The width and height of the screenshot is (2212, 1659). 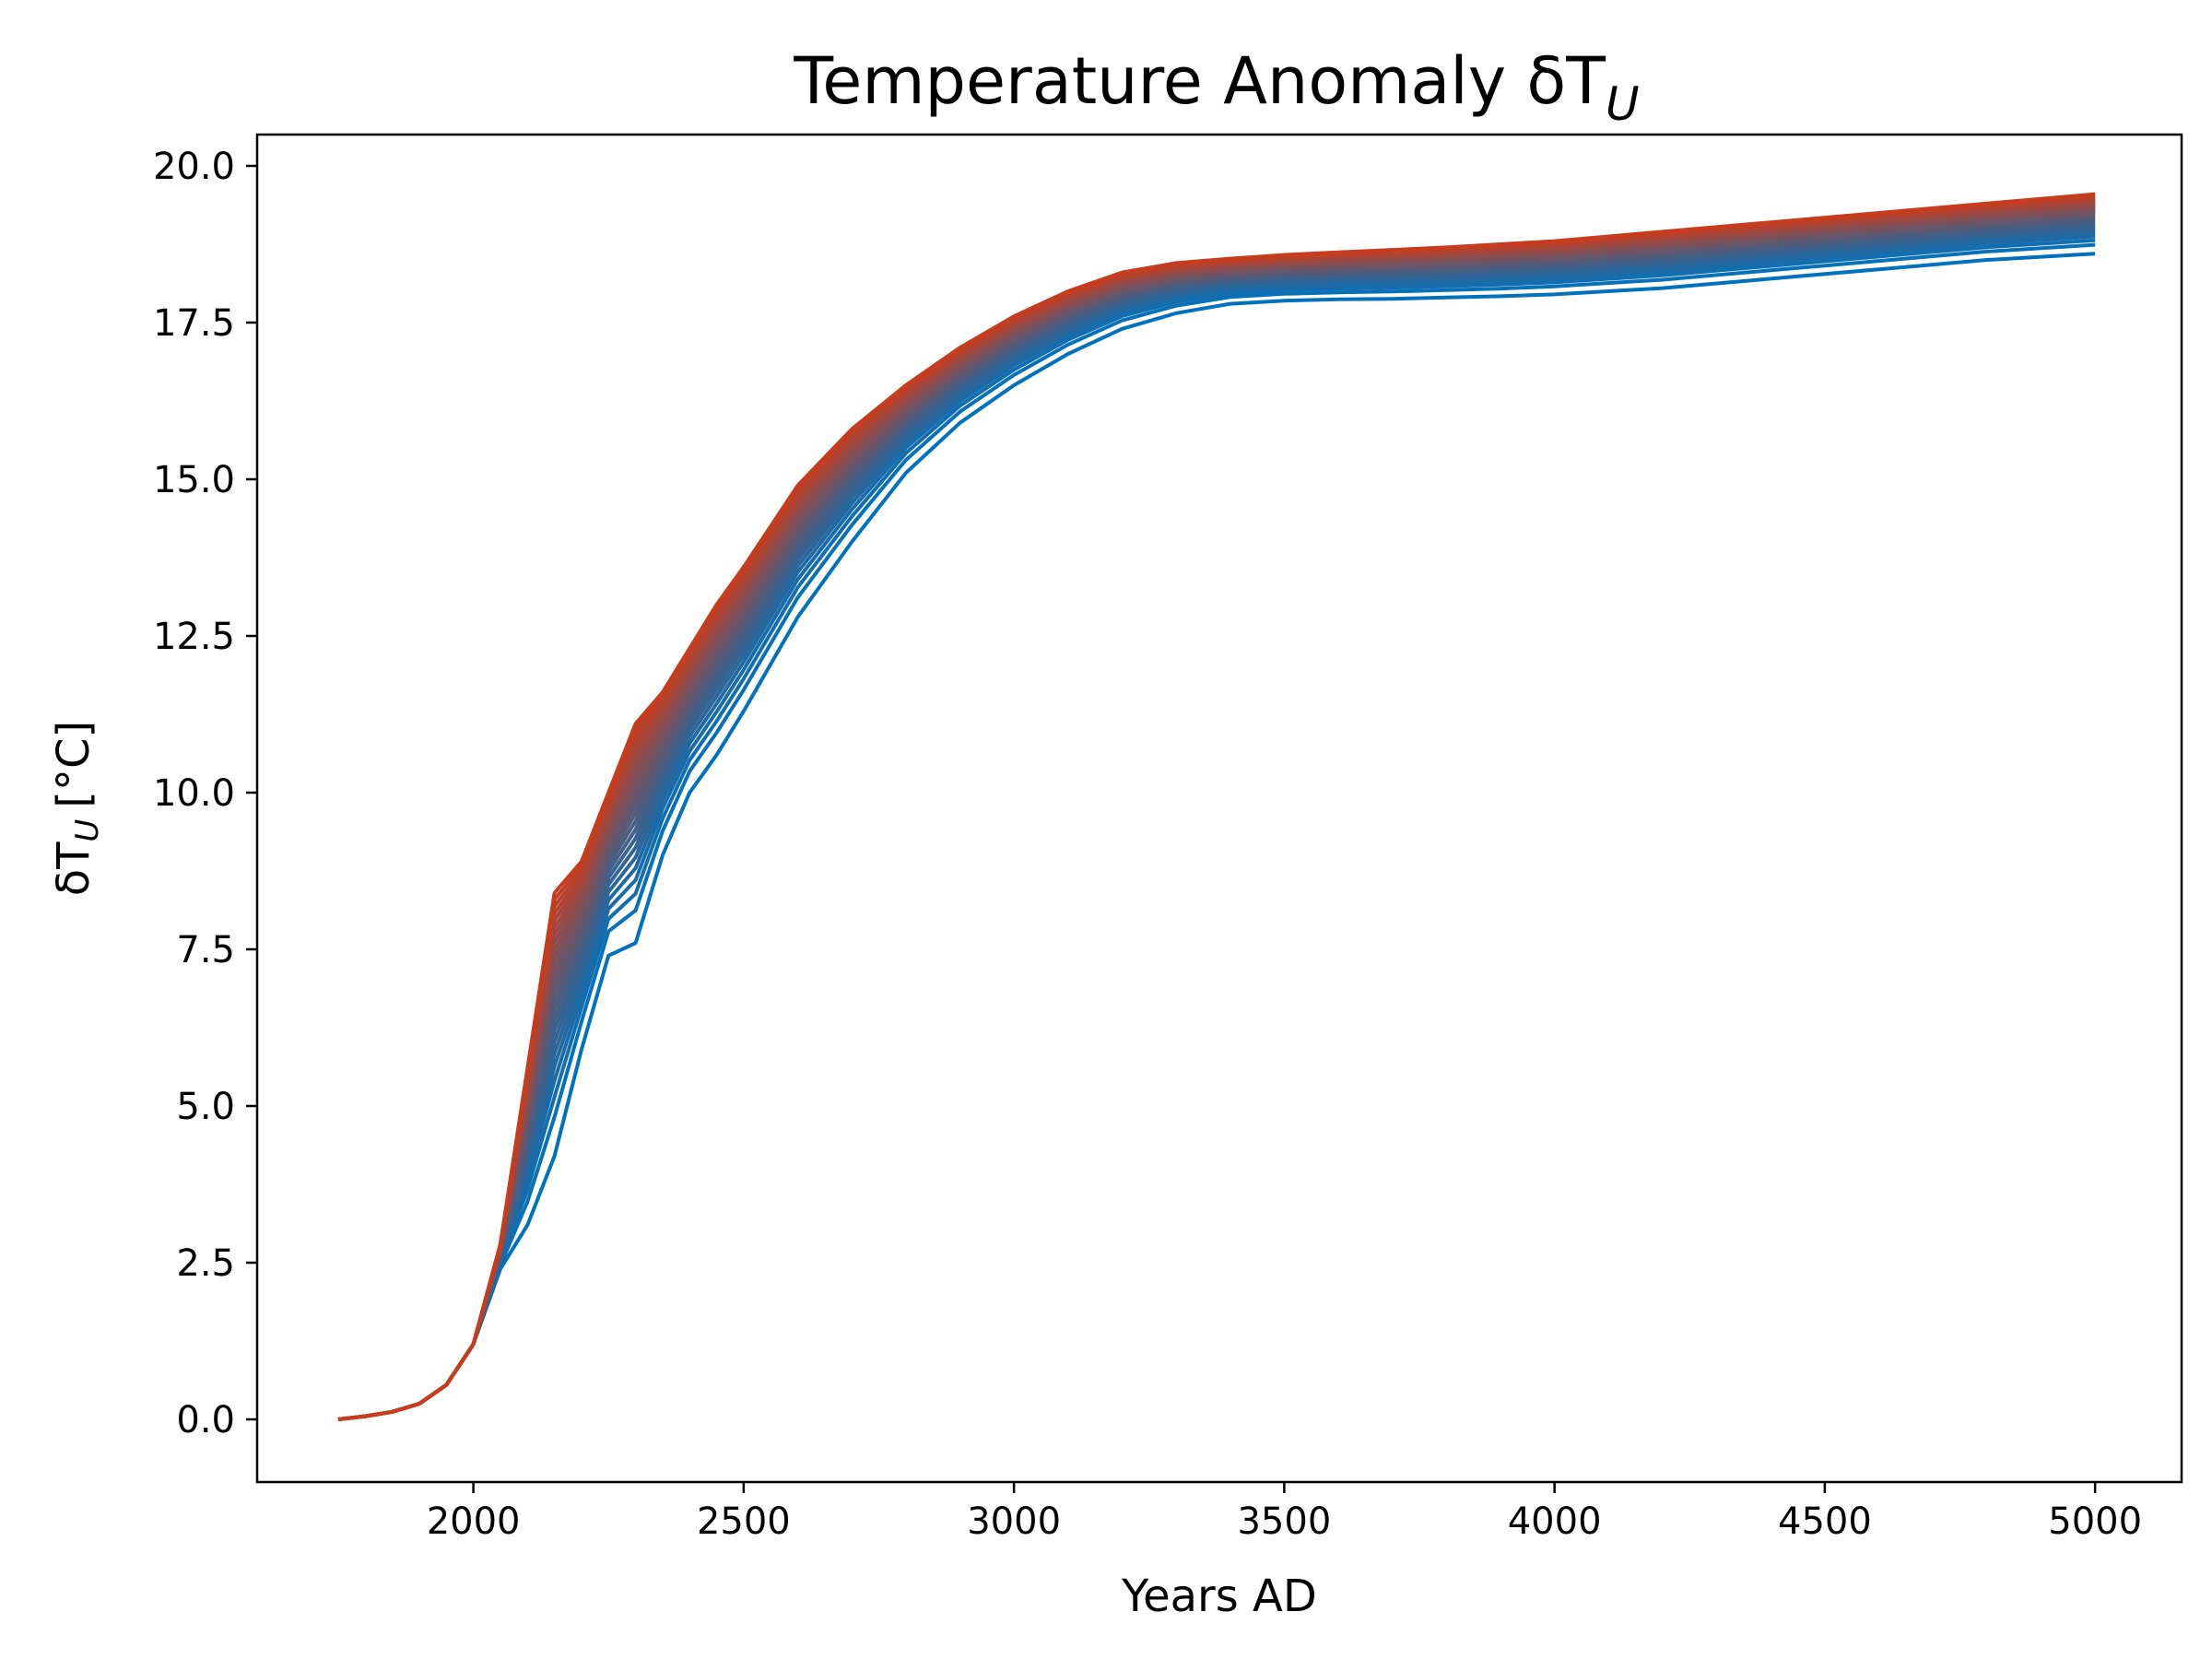 I want to click on y-tick-label: 5.0, so click(x=205, y=1107).